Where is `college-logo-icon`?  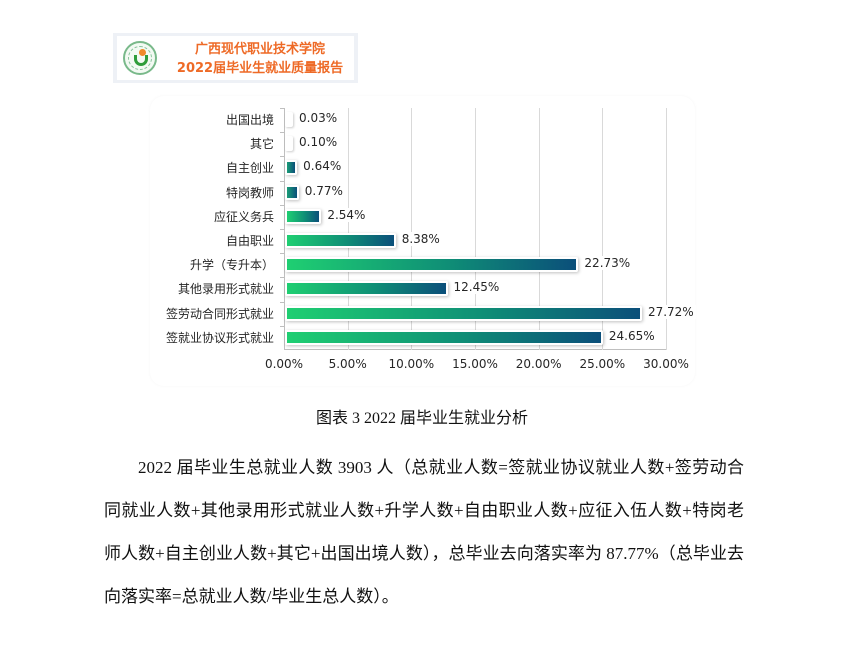
college-logo-icon is located at coordinates (140, 58).